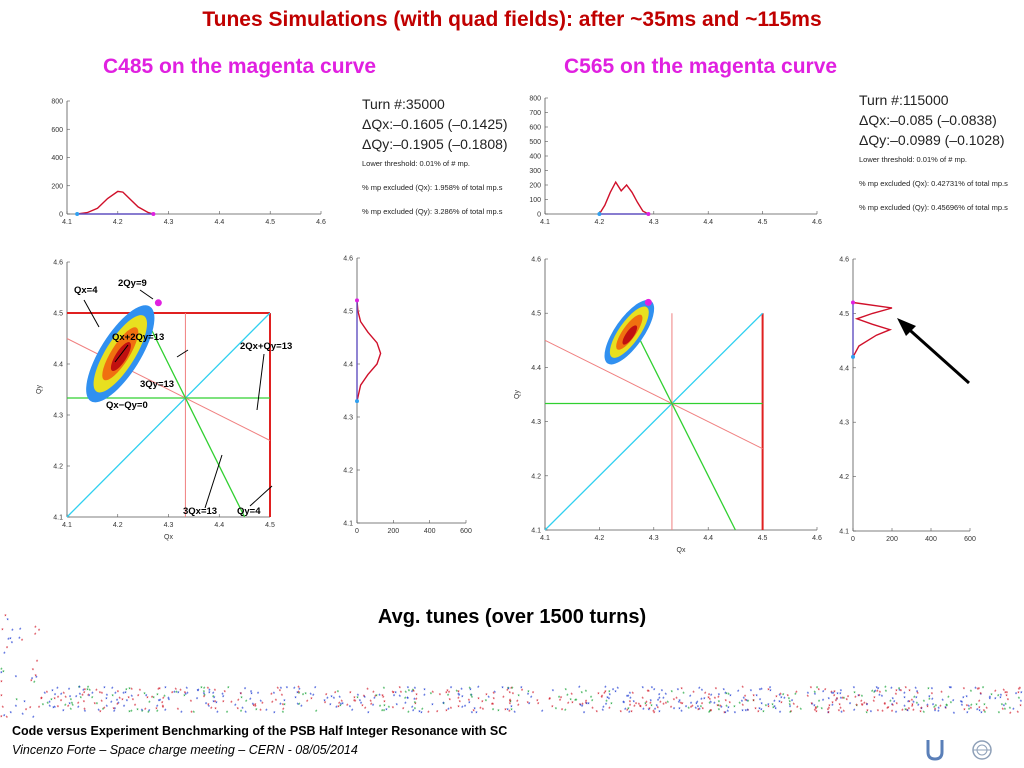  Describe the element at coordinates (153, 214) in the screenshot. I see `hist-qx-left-bare-point` at that location.